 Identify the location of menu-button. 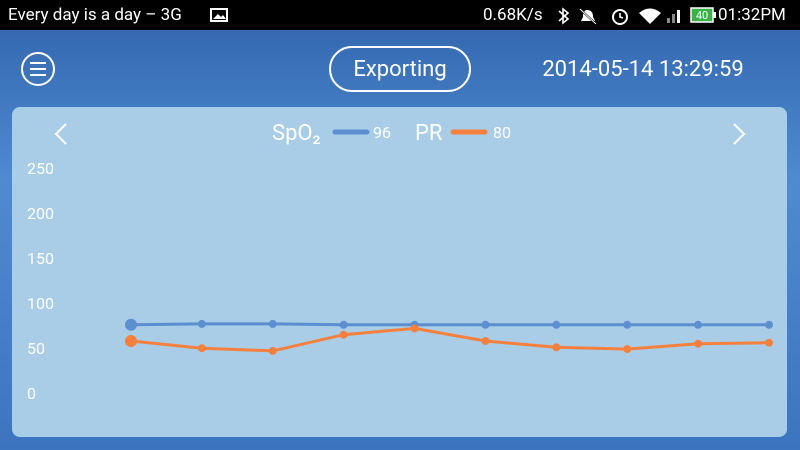
(38, 69).